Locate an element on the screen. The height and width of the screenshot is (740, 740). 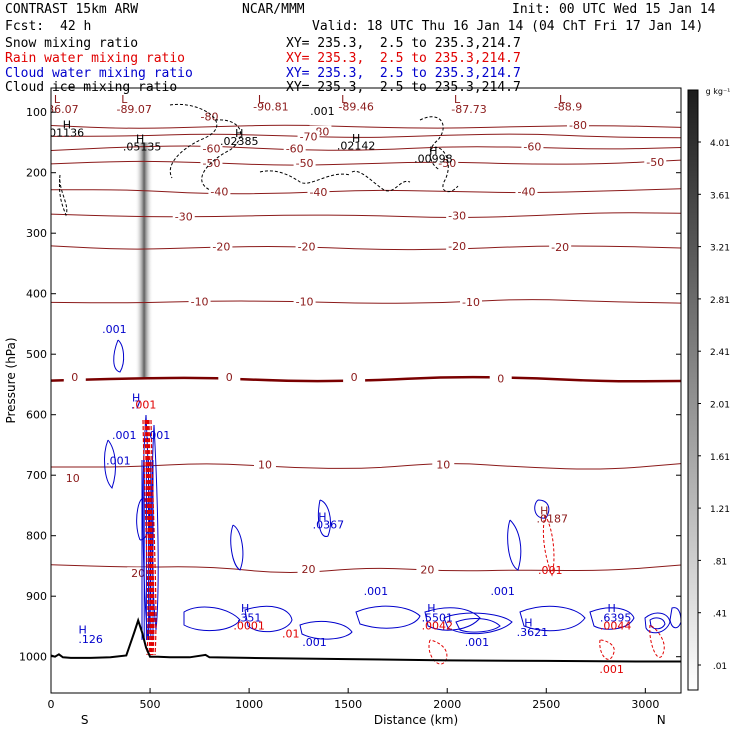
contour-annotation: .0367 is located at coordinates (329, 524).